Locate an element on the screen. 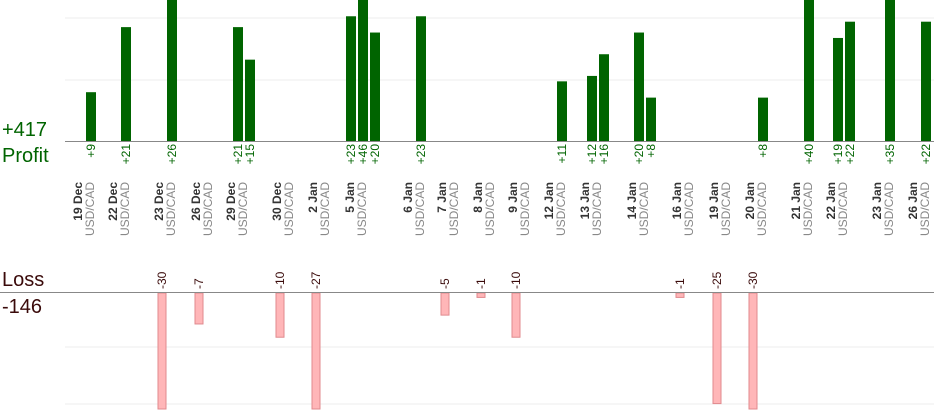 This screenshot has width=934, height=420. date-label: 2 Jan is located at coordinates (313, 197).